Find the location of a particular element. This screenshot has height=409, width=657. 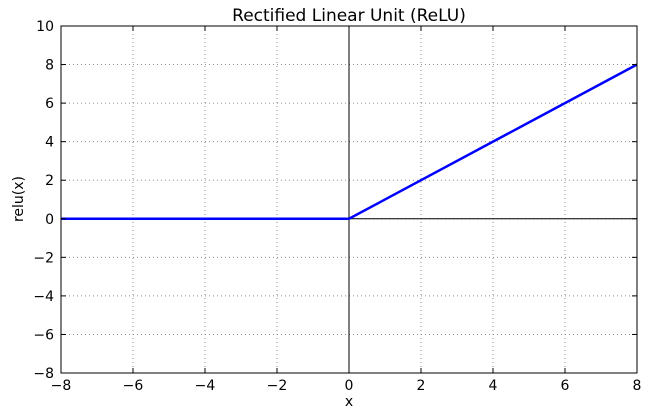

y-tick-label: −4 is located at coordinates (43, 297).